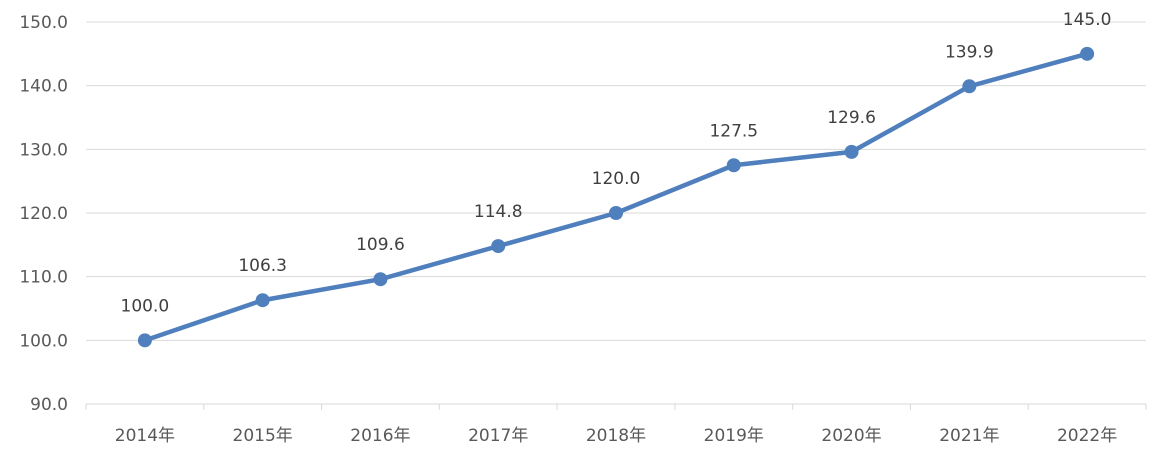 The width and height of the screenshot is (1170, 460). I want to click on x-tick-label: 2020年, so click(851, 436).